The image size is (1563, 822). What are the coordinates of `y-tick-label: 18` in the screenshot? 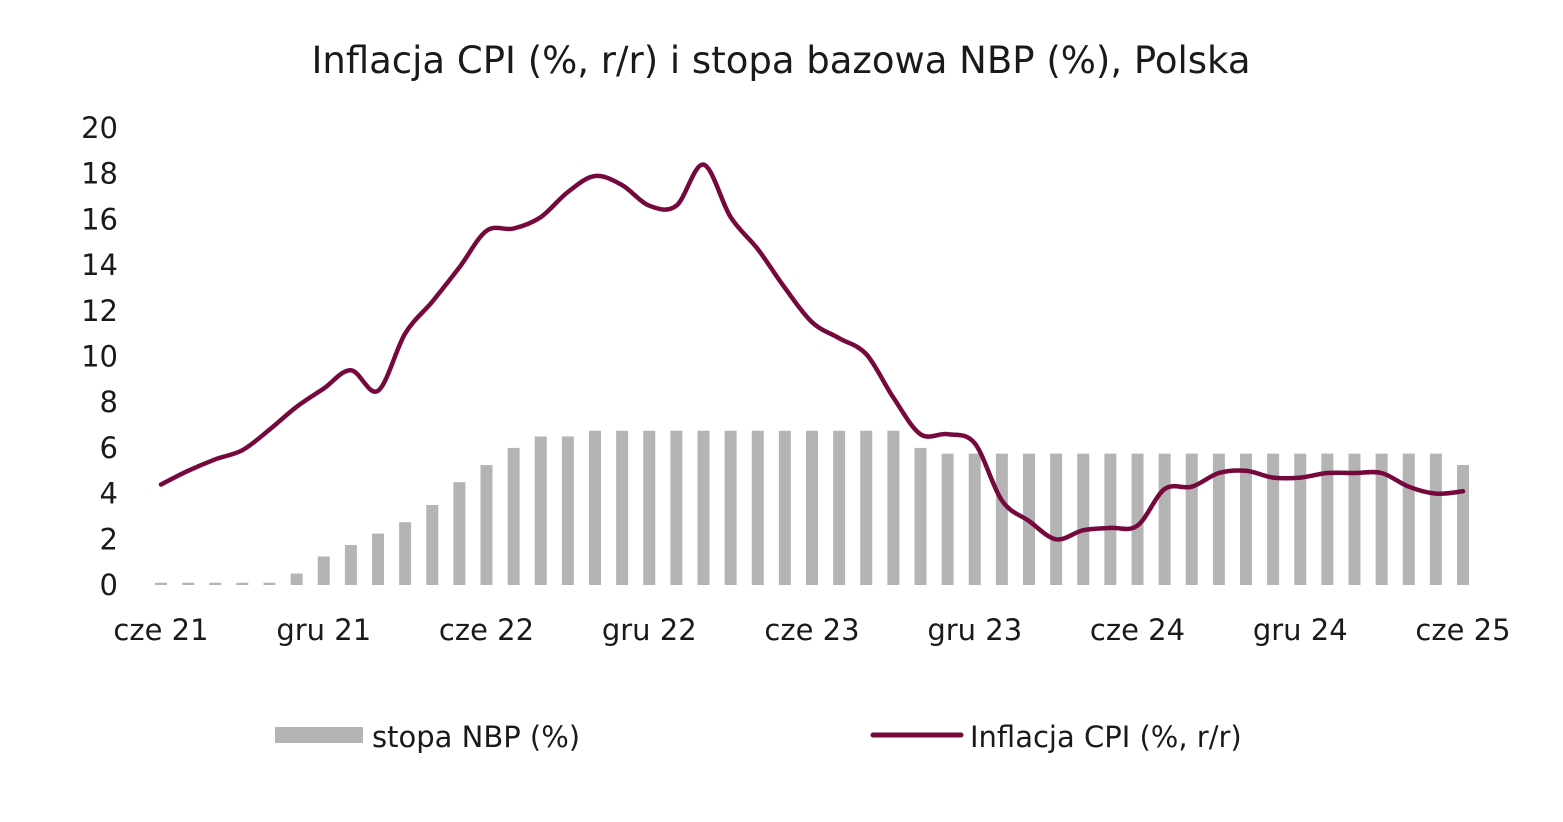 It's located at (99, 174).